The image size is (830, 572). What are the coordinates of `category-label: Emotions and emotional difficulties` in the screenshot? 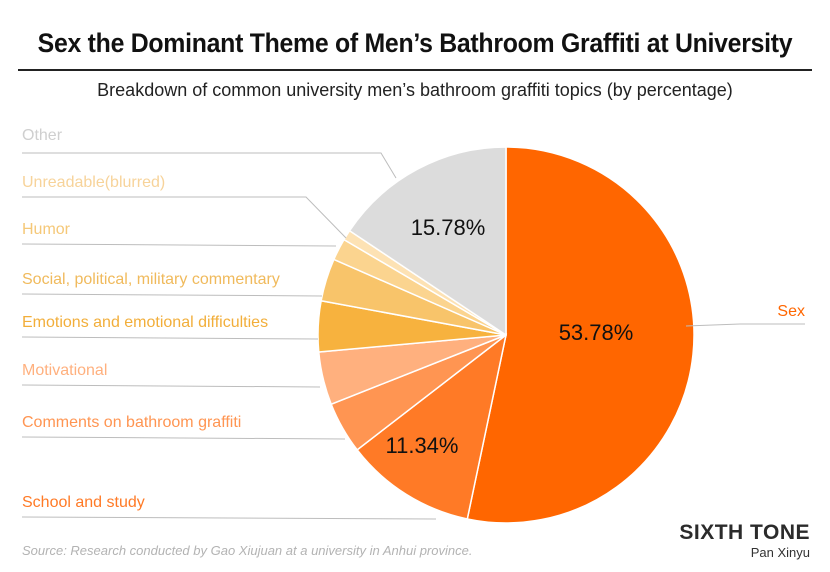 It's located at (145, 322).